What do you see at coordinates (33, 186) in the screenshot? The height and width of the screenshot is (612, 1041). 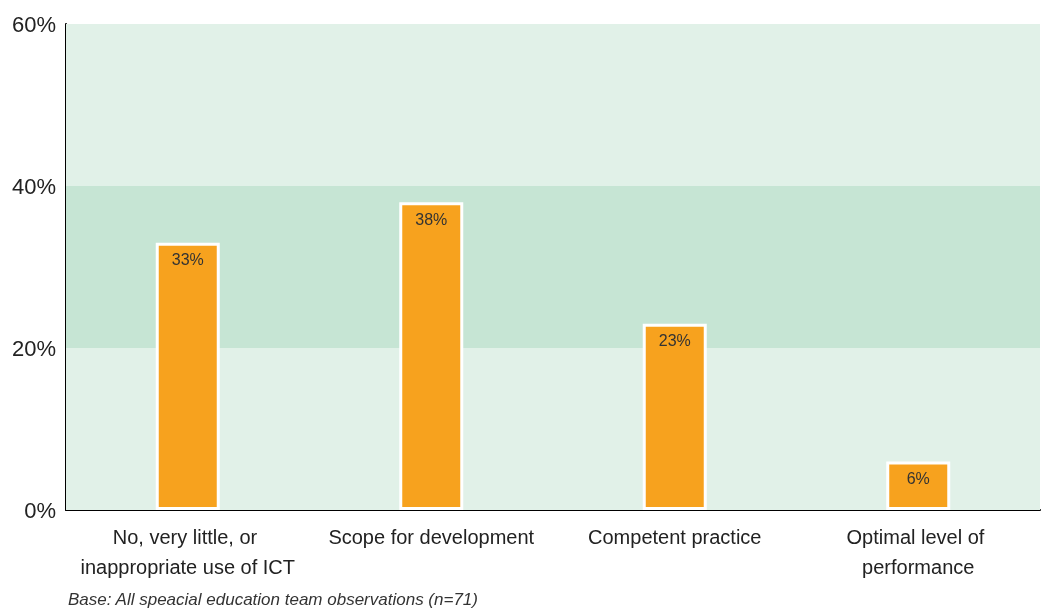 I see `y-tick-label: 40%` at bounding box center [33, 186].